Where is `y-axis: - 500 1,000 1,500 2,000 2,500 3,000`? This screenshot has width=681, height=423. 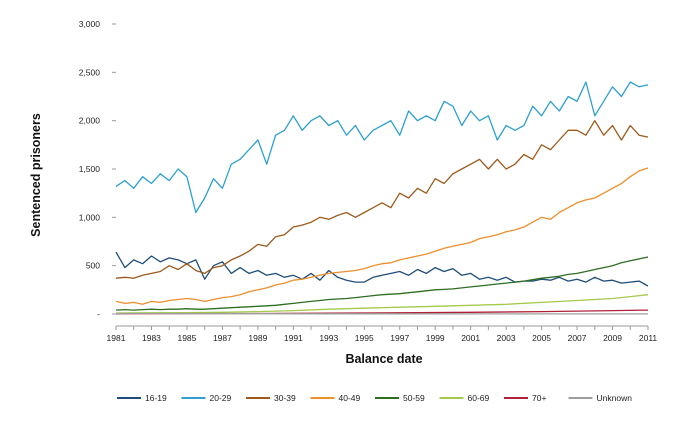
y-axis: - 500 1,000 1,500 2,000 2,500 3,000 is located at coordinates (97, 169).